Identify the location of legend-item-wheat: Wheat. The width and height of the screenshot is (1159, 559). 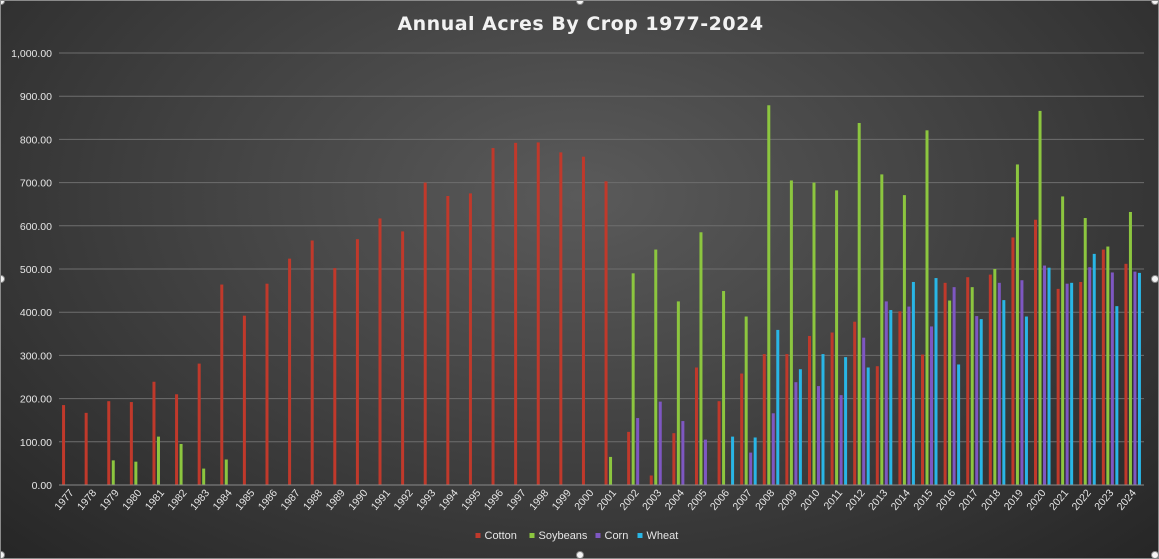
(658, 536).